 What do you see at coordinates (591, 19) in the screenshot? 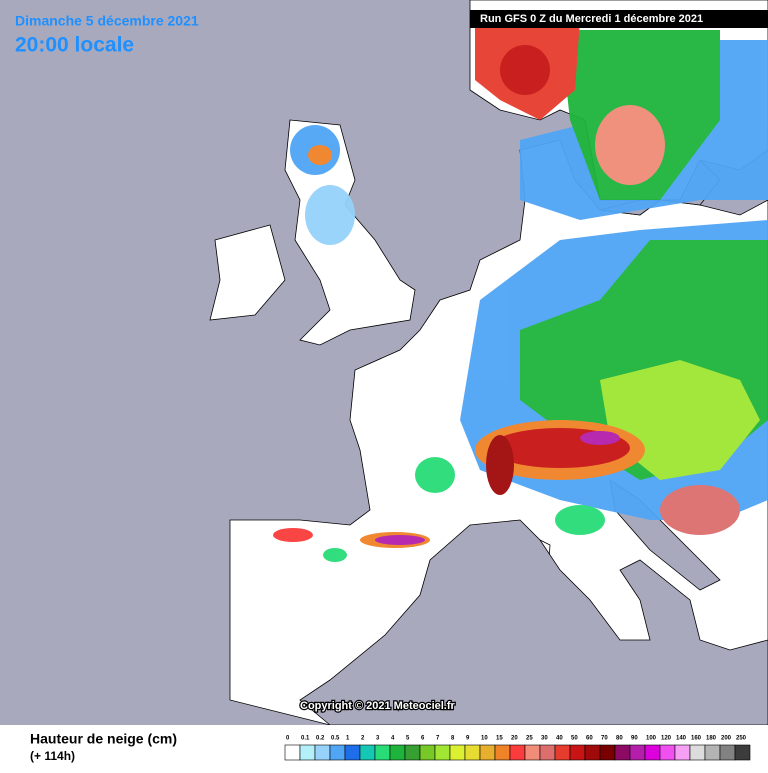
I see `run-info: Run GFS 0 Z du Mercredi 1 décembre 2021` at bounding box center [591, 19].